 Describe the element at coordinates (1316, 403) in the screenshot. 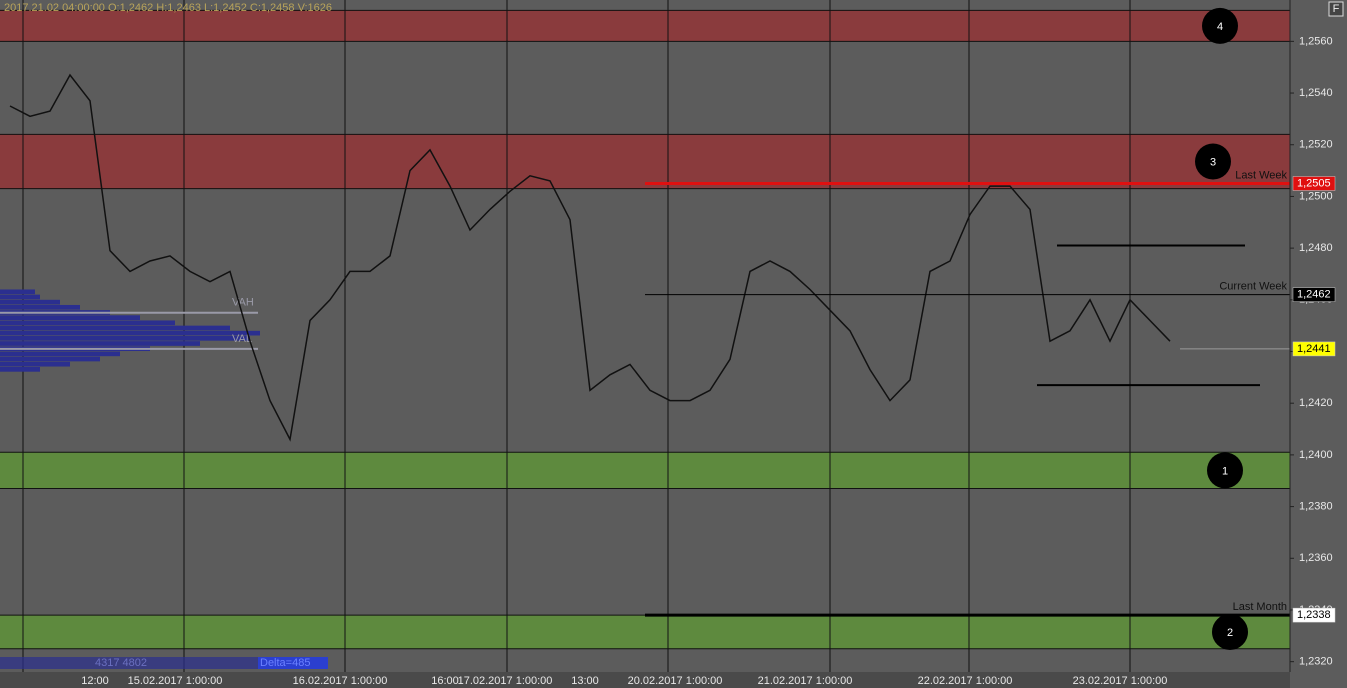

I see `y-tick-label: 1,2420` at that location.